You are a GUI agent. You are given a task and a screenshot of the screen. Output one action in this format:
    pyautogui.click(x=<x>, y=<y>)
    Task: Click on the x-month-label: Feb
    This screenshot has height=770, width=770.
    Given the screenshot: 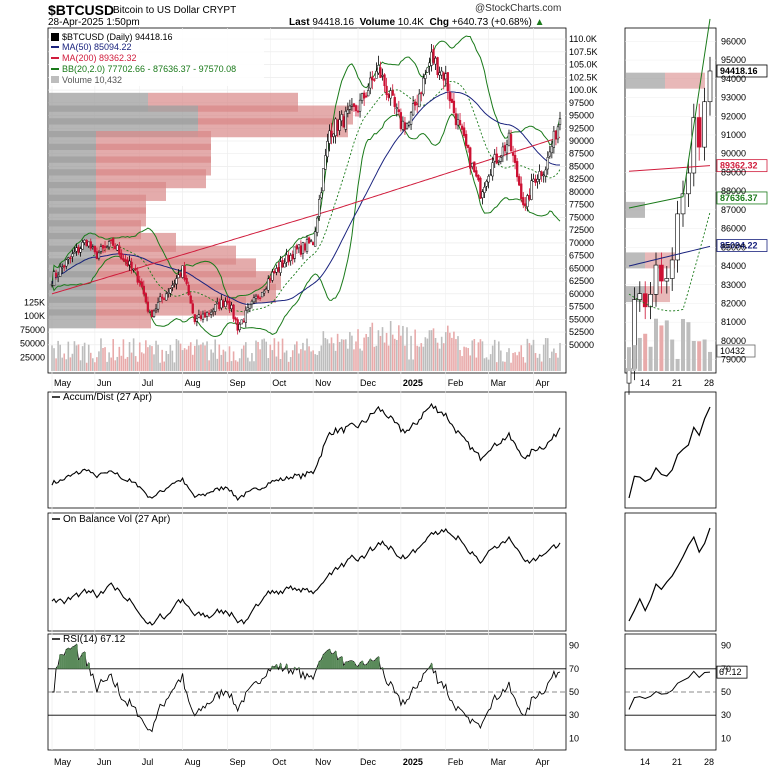 What is the action you would take?
    pyautogui.click(x=456, y=383)
    